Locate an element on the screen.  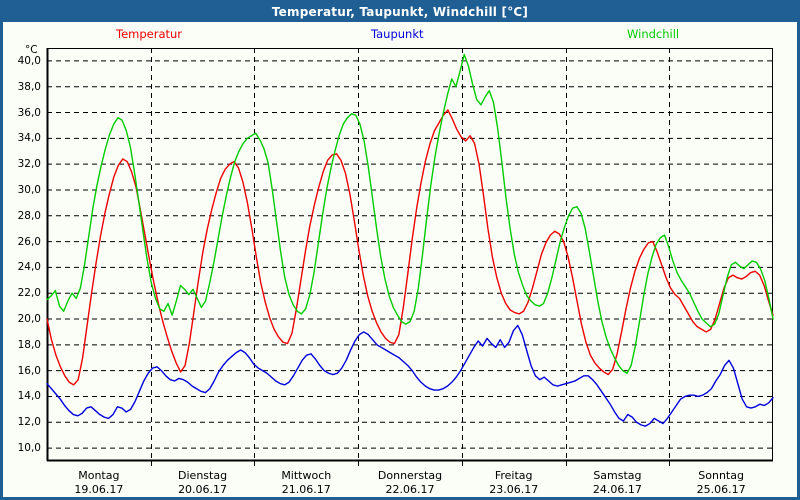
x-tick-group: Samstag 24.06.17 is located at coordinates (617, 483).